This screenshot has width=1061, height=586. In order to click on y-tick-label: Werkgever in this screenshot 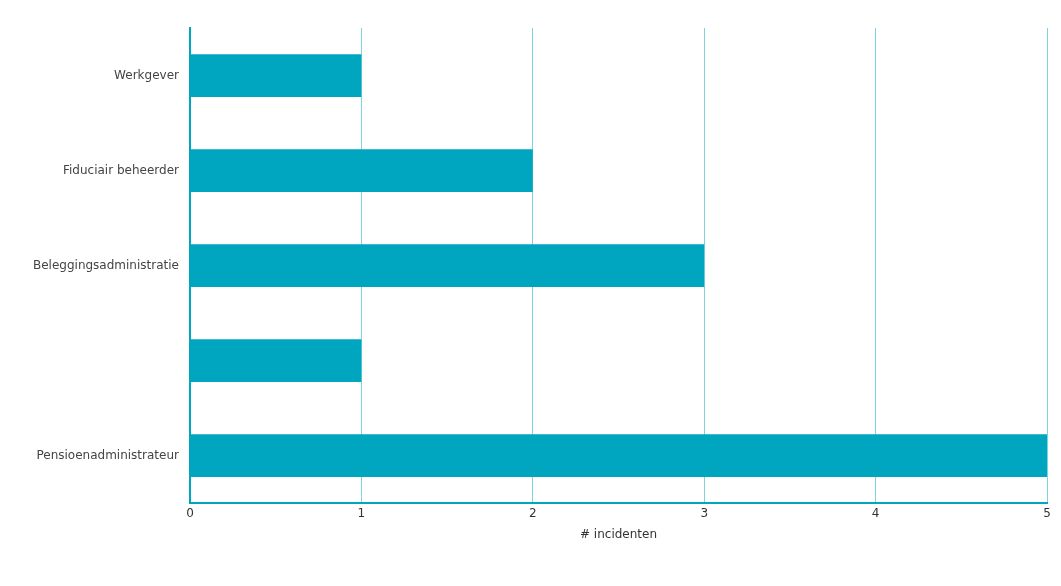, I will do `click(147, 74)`.